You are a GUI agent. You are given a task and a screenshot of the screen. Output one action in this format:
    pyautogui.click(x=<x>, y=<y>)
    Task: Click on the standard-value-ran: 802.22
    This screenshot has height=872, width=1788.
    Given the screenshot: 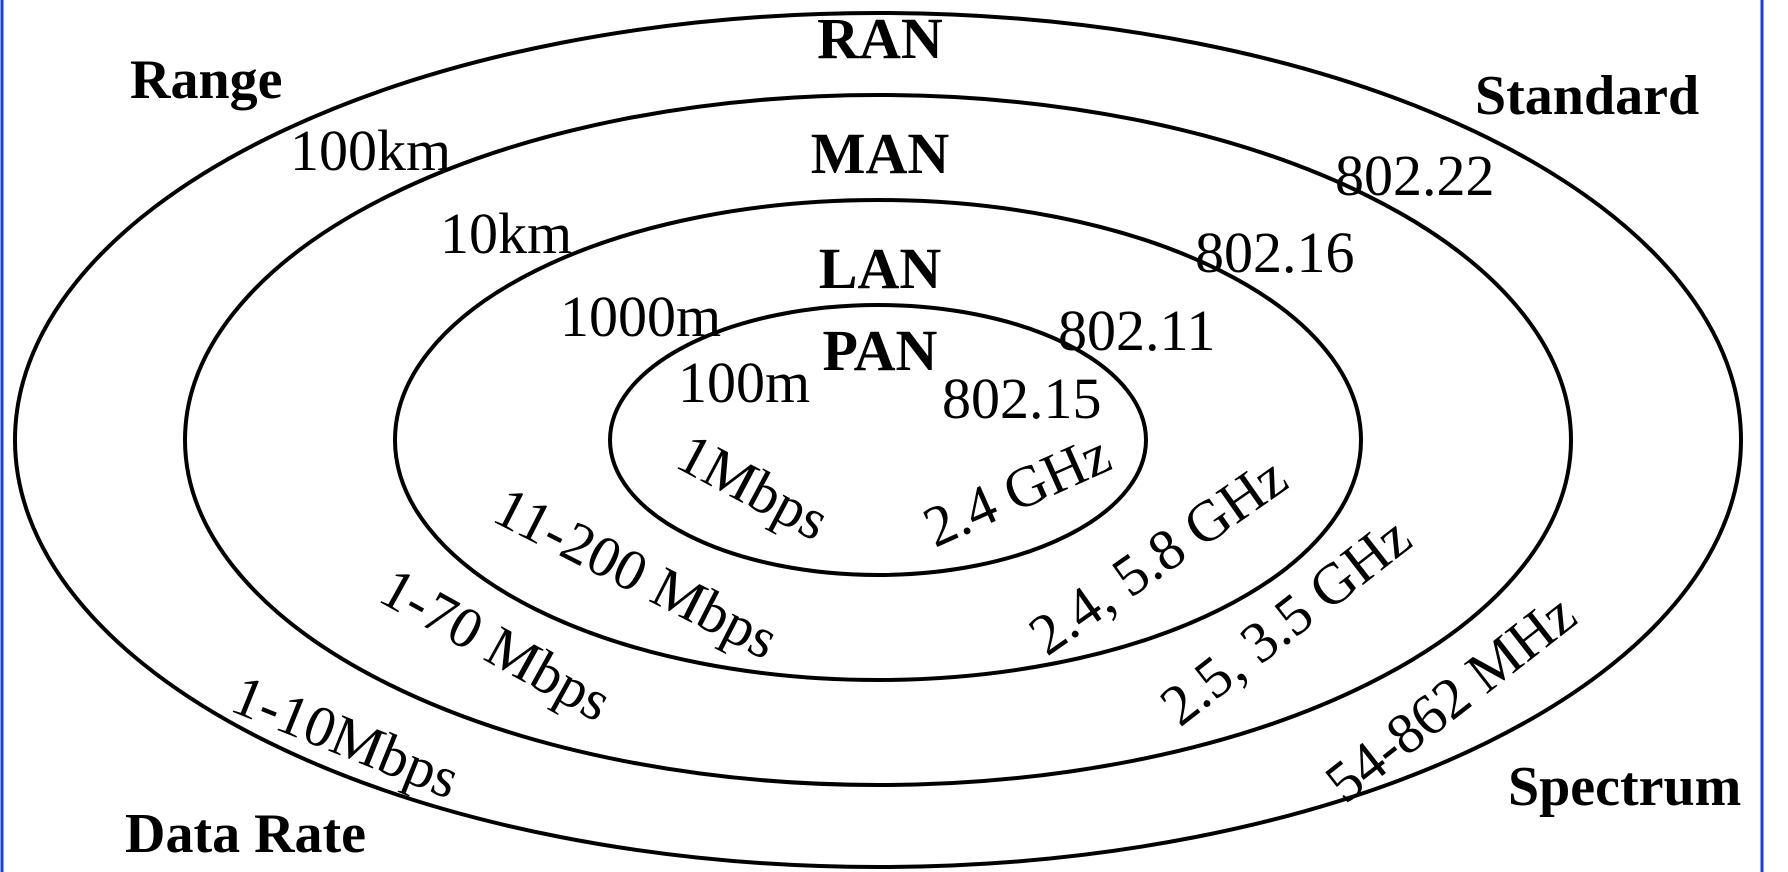 What is the action you would take?
    pyautogui.click(x=1415, y=175)
    